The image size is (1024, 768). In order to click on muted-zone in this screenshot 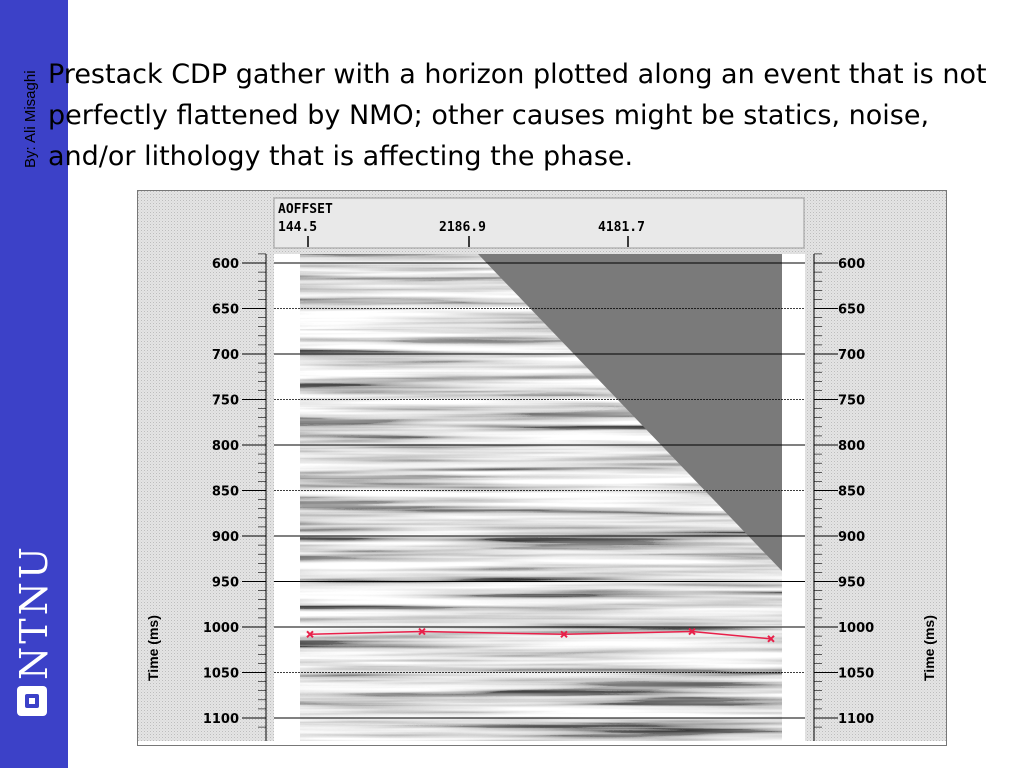, I will do `click(630, 412)`.